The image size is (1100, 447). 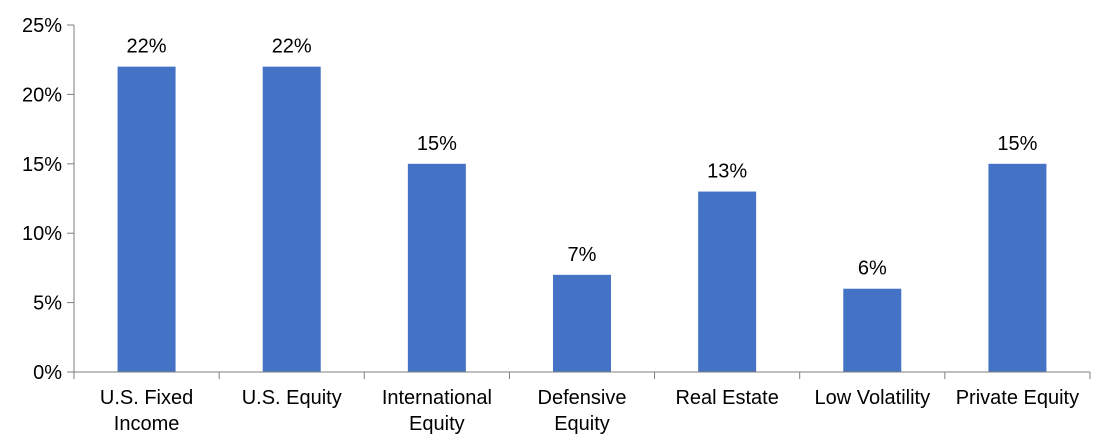 What do you see at coordinates (1017, 398) in the screenshot?
I see `x-tick-label: Private Equity` at bounding box center [1017, 398].